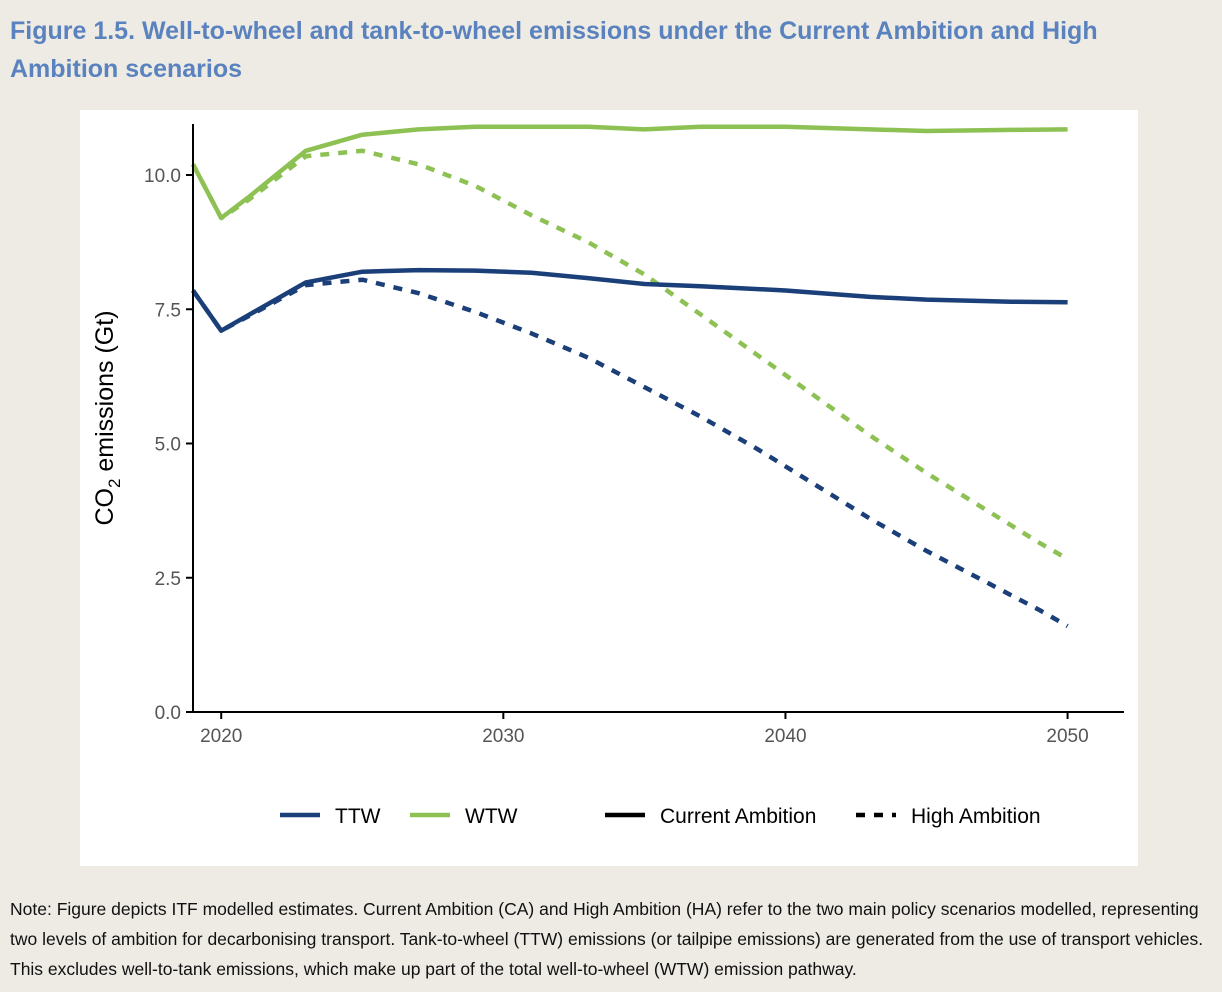 The width and height of the screenshot is (1222, 992). Describe the element at coordinates (168, 579) in the screenshot. I see `y-tick-label: 2.5` at that location.